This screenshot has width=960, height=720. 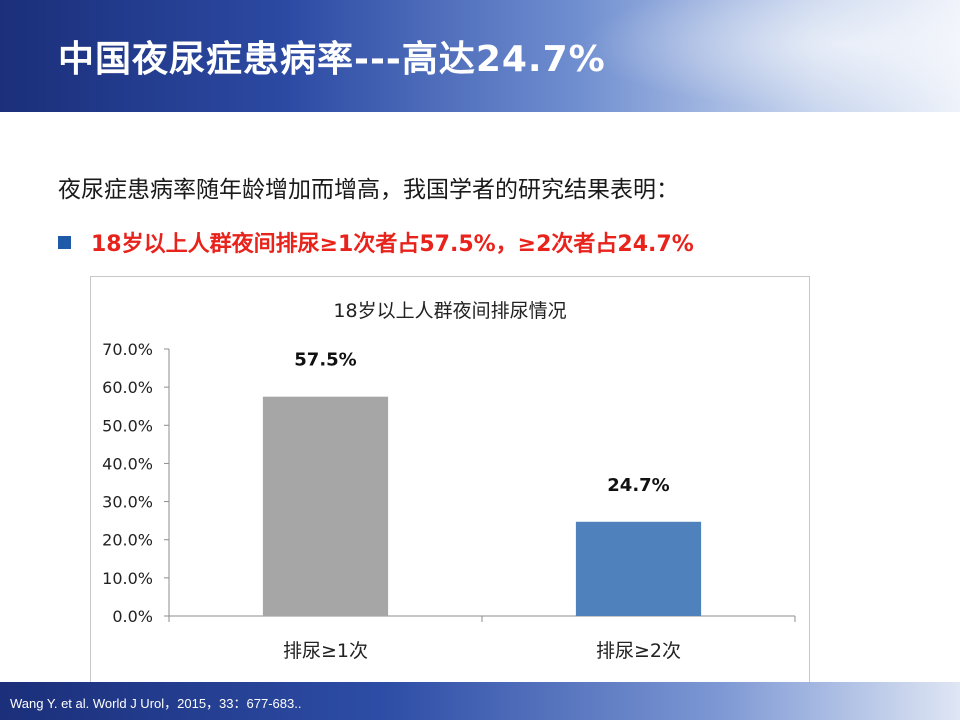 I want to click on y-tick-label: 50.0%, so click(x=127, y=425).